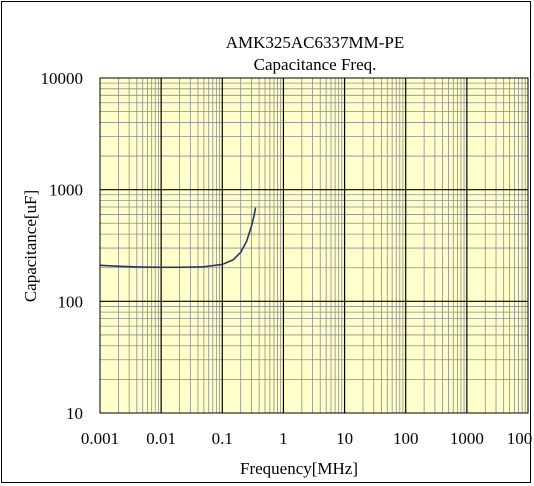 Image resolution: width=534 pixels, height=486 pixels. I want to click on y-axis-label: Capacitance[uF], so click(30, 246).